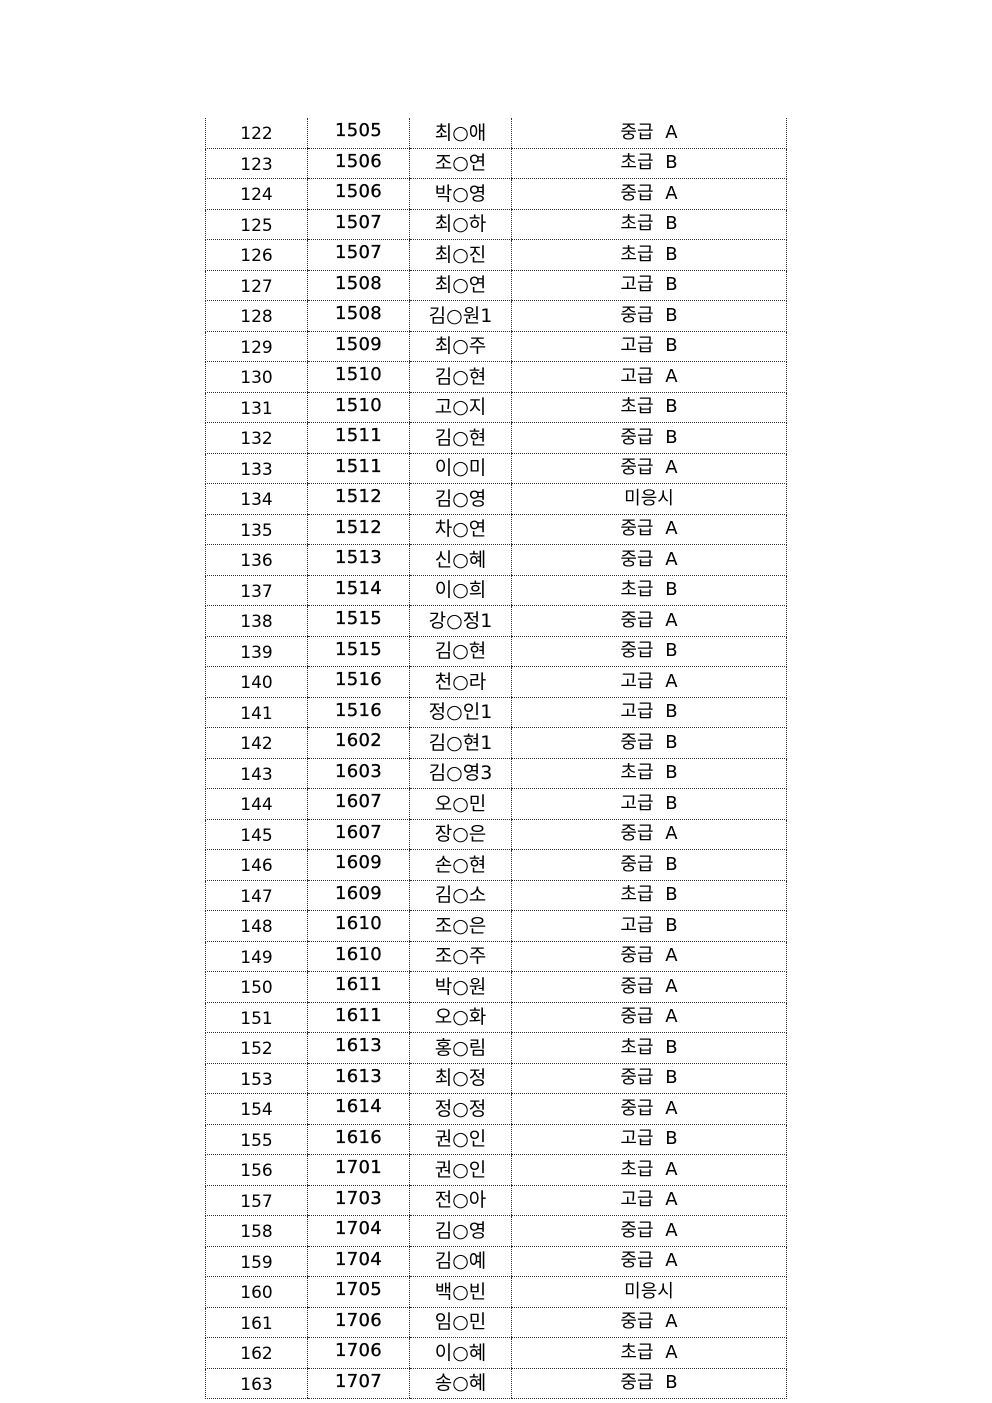 This screenshot has width=992, height=1403. What do you see at coordinates (496, 163) in the screenshot?
I see `table-row: 123 1506 조○연 초급 B` at bounding box center [496, 163].